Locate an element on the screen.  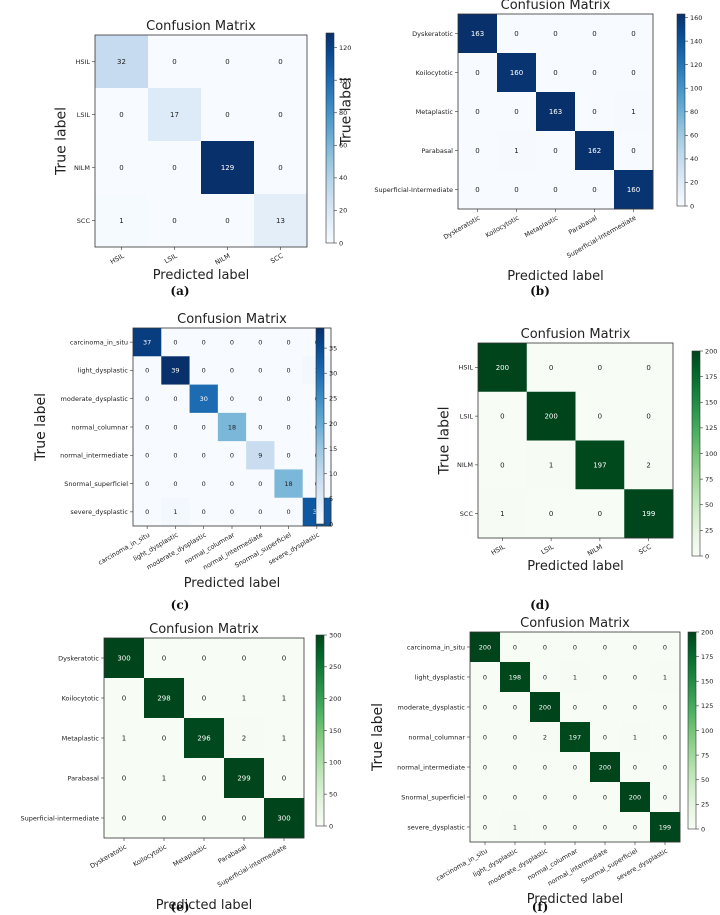
x-tick-label: Parabasal is located at coordinates (582, 225).